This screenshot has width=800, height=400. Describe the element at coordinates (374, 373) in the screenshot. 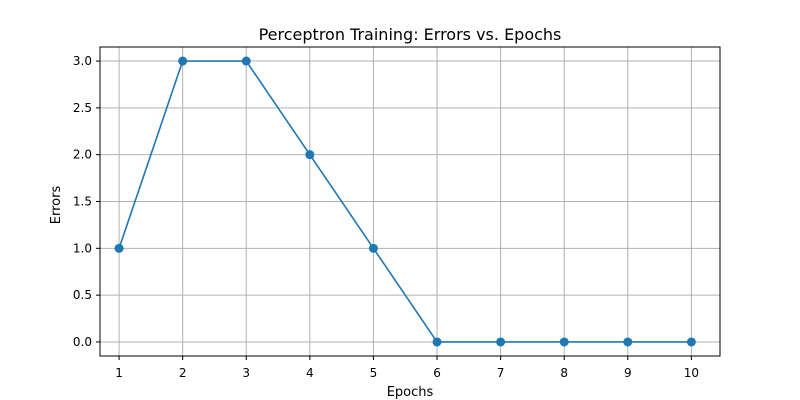

I see `x-tick-label: 5` at that location.